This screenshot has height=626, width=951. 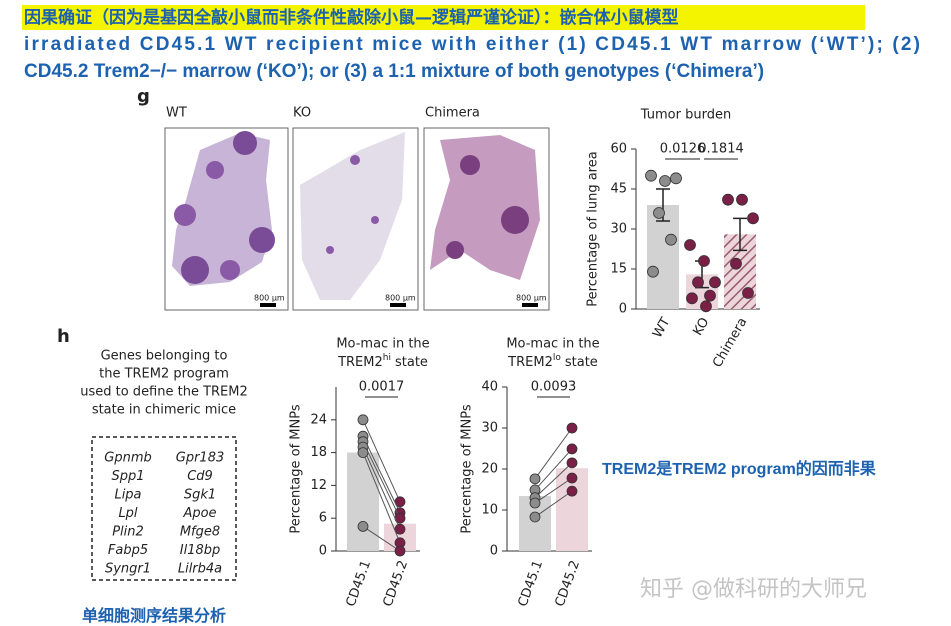 I want to click on gene-box, so click(x=164, y=508).